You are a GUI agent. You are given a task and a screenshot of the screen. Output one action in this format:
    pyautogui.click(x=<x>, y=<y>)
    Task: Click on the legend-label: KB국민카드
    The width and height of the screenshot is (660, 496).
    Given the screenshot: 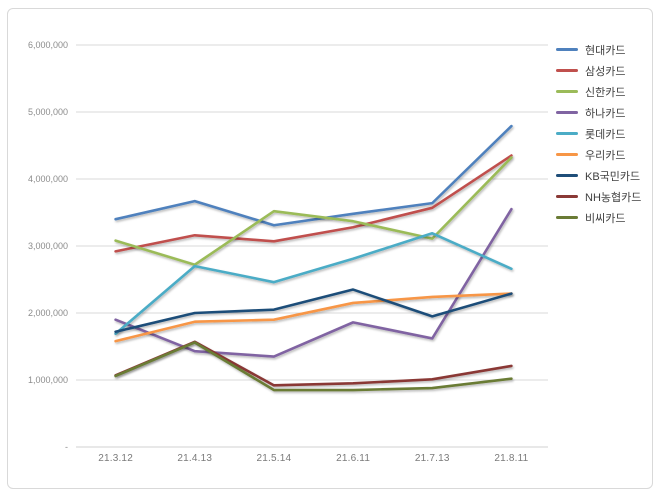 What is the action you would take?
    pyautogui.click(x=613, y=176)
    